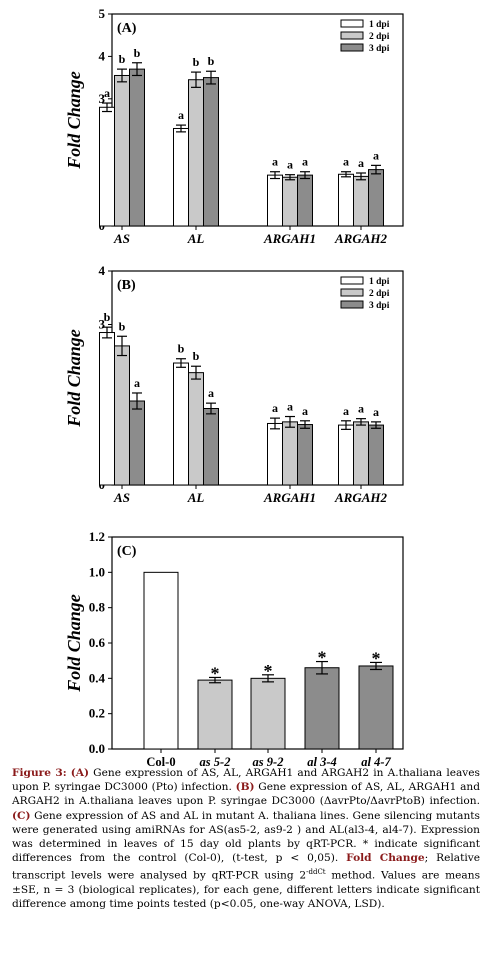  I want to click on y-tick-label: 5, so click(102, 13).